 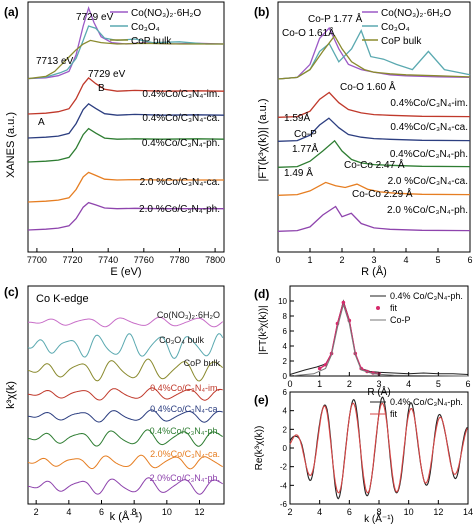 What do you see at coordinates (263, 329) in the screenshot?
I see `y-axis-label: |FT(k³χ(k))|` at bounding box center [263, 329].